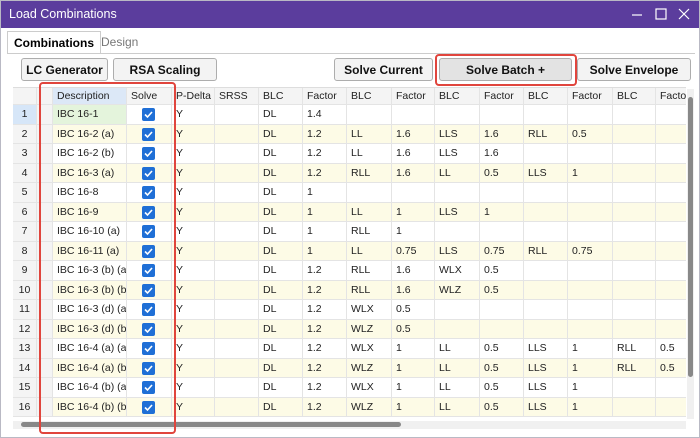 Image resolution: width=700 pixels, height=438 pixels. Describe the element at coordinates (349, 425) in the screenshot. I see `h-scrollbar` at that location.